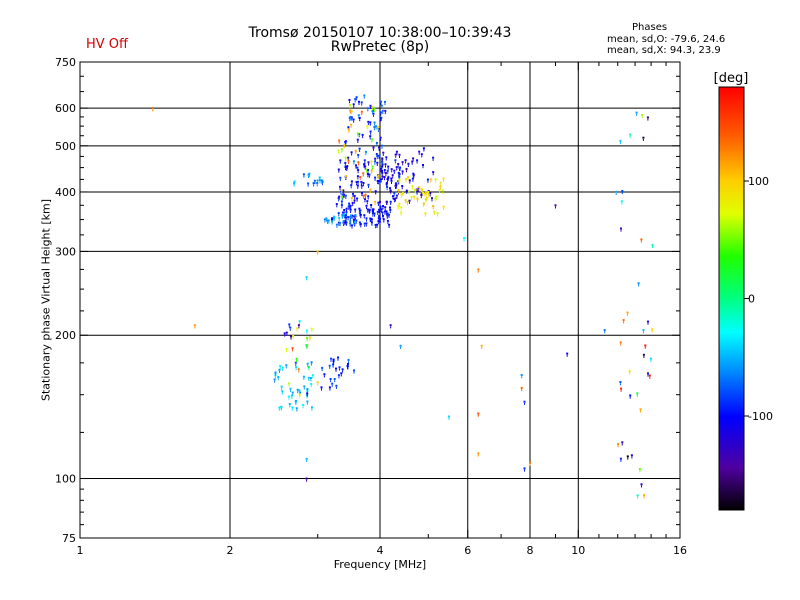  I want to click on hv-status-label: HV Off, so click(107, 44).